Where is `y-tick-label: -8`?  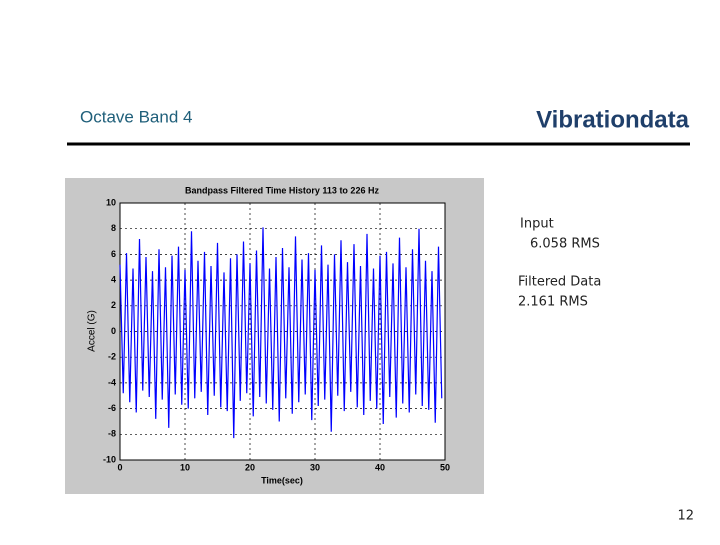
y-tick-label: -8 is located at coordinates (112, 434).